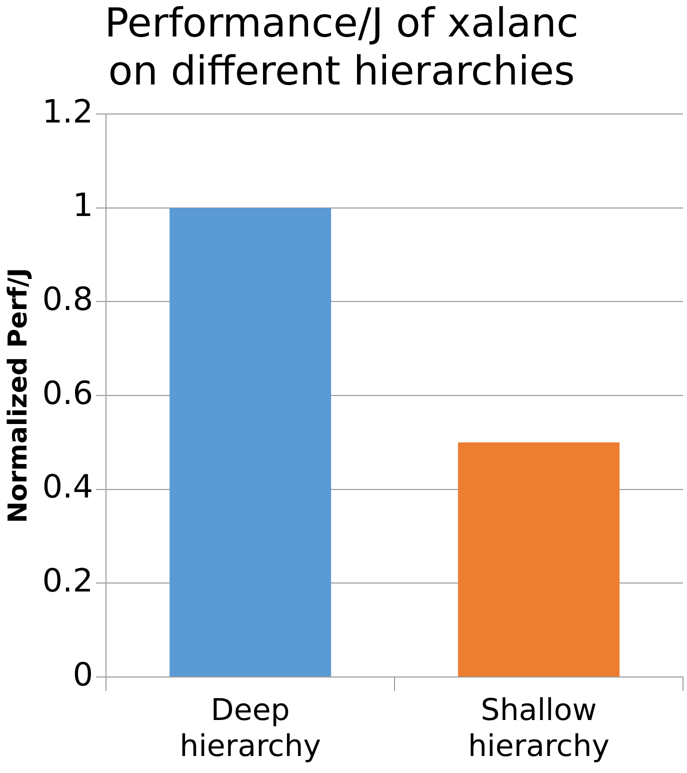  Describe the element at coordinates (539, 728) in the screenshot. I see `x-tick-label: Shallow hierarchy` at that location.